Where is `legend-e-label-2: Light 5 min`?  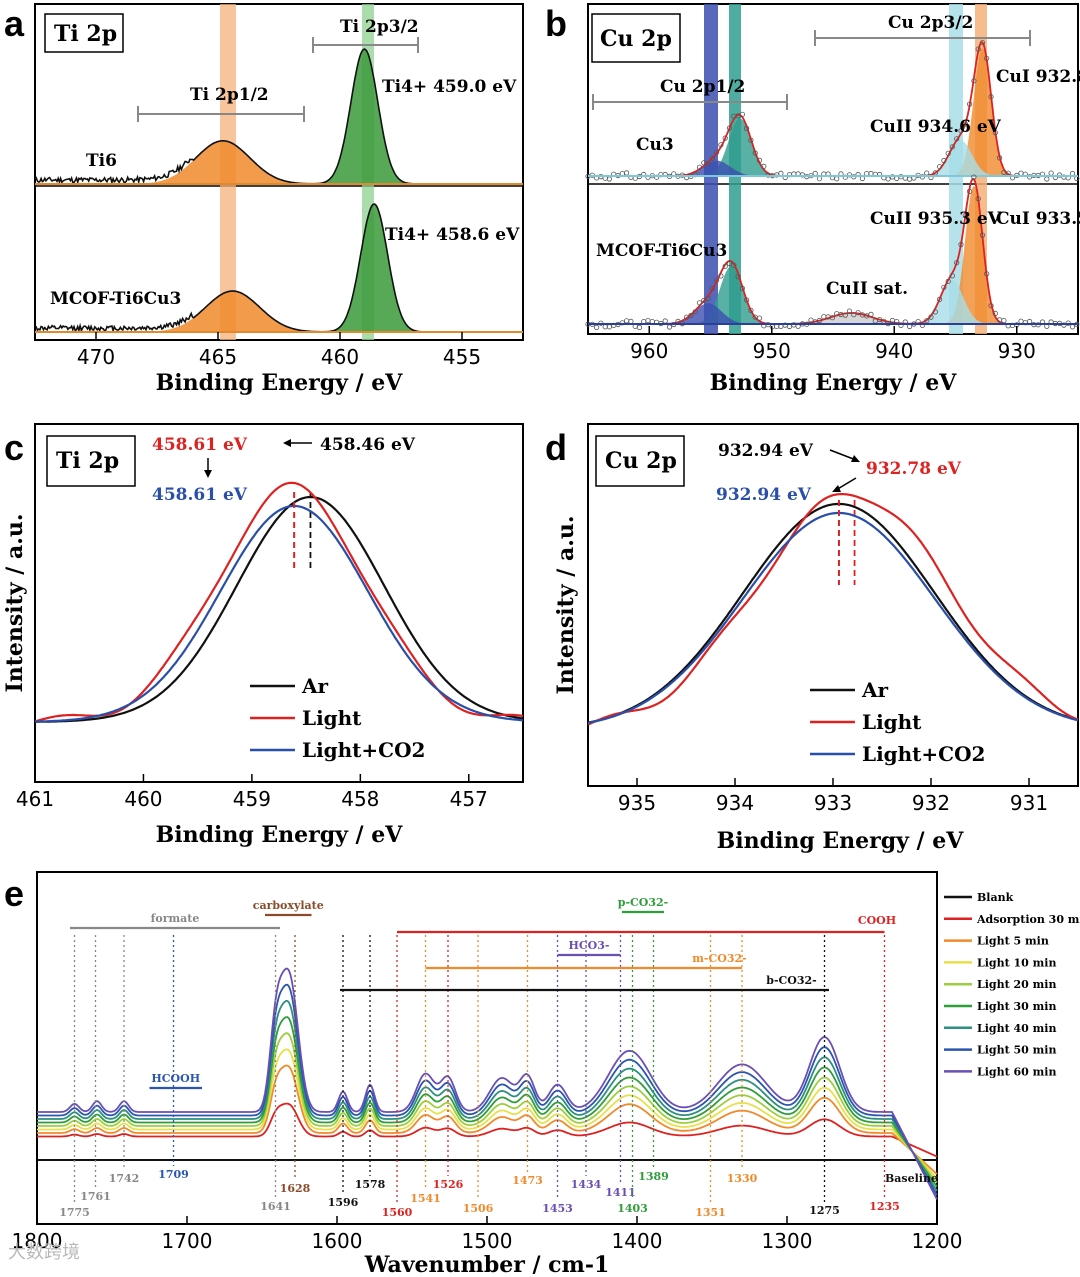 legend-e-label-2: Light 5 min is located at coordinates (1013, 941).